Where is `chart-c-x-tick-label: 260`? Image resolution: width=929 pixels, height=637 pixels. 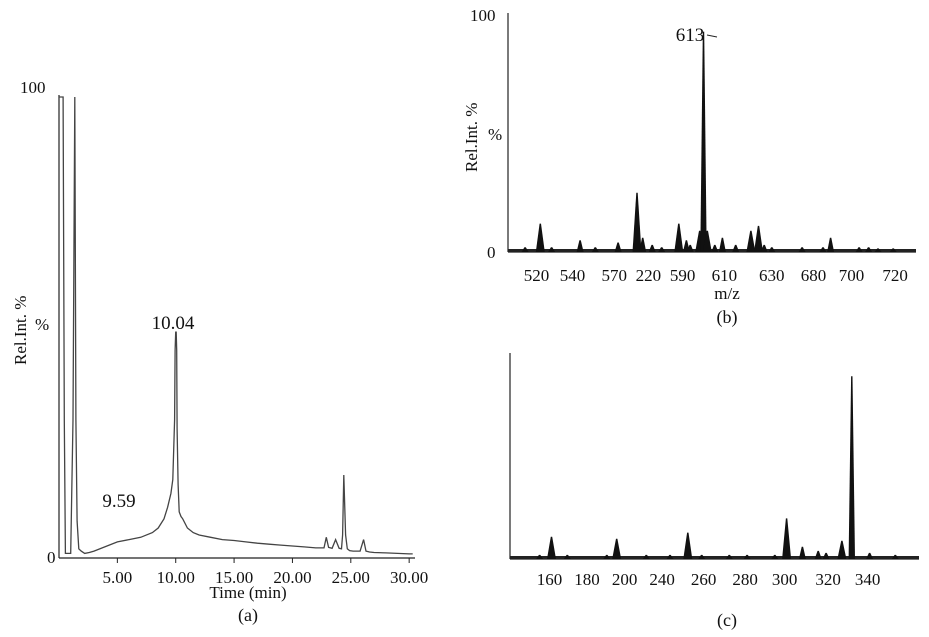 chart-c-x-tick-label: 260 is located at coordinates (704, 579).